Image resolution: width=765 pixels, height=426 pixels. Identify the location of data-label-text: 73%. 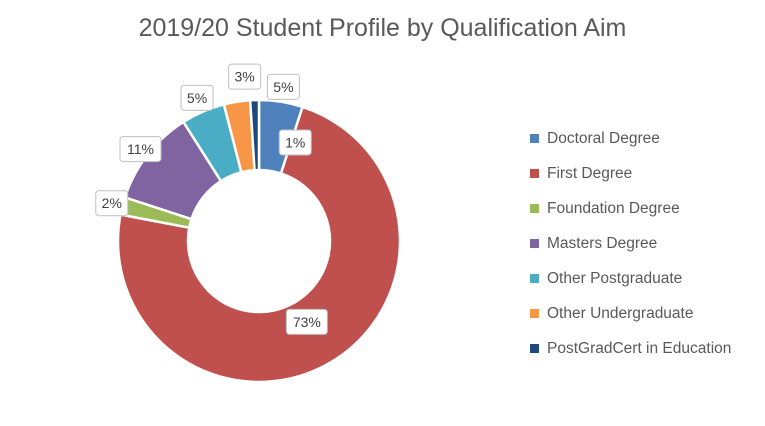
(307, 322).